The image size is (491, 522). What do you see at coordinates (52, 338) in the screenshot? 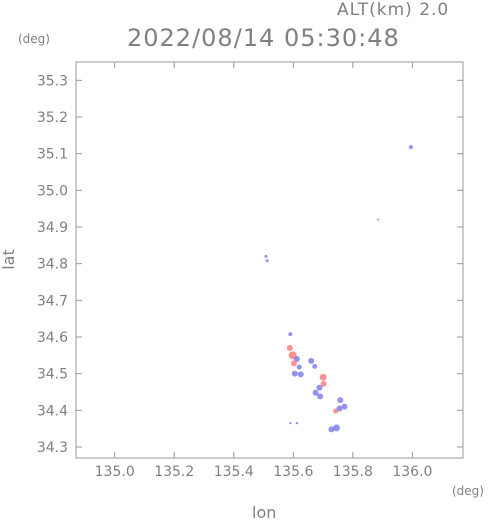
I see `y-tick-label: 34.6` at bounding box center [52, 338].